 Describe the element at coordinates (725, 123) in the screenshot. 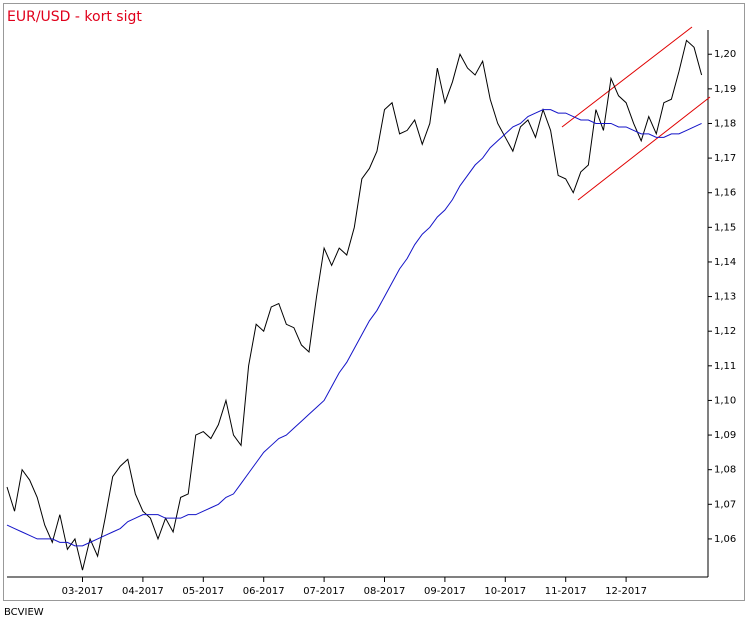

I see `y-tick-label: 1,18` at that location.